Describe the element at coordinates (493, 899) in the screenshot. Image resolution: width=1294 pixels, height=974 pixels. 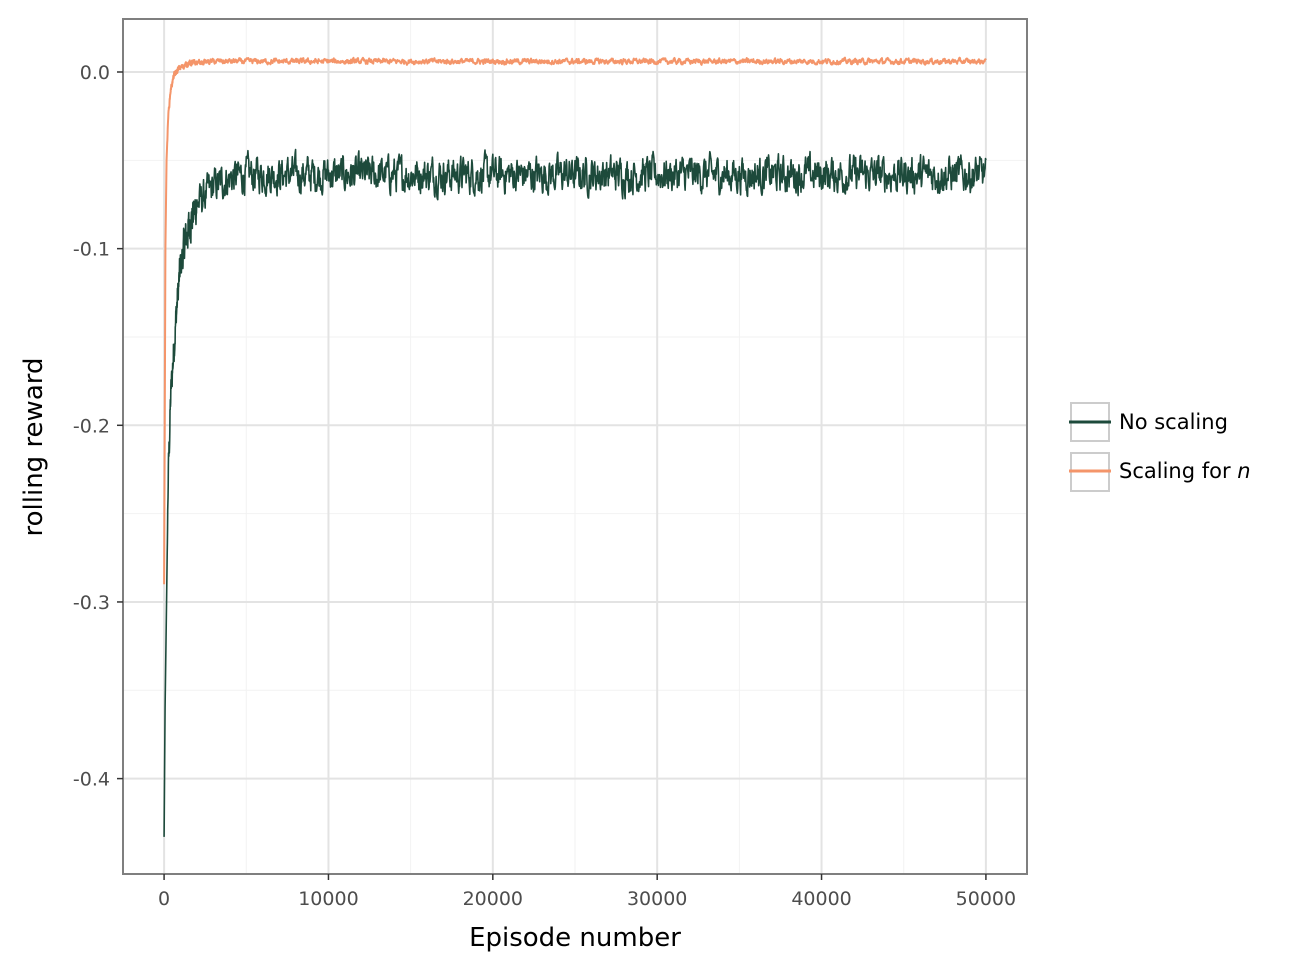
I see `x-tick-label: 20000` at that location.